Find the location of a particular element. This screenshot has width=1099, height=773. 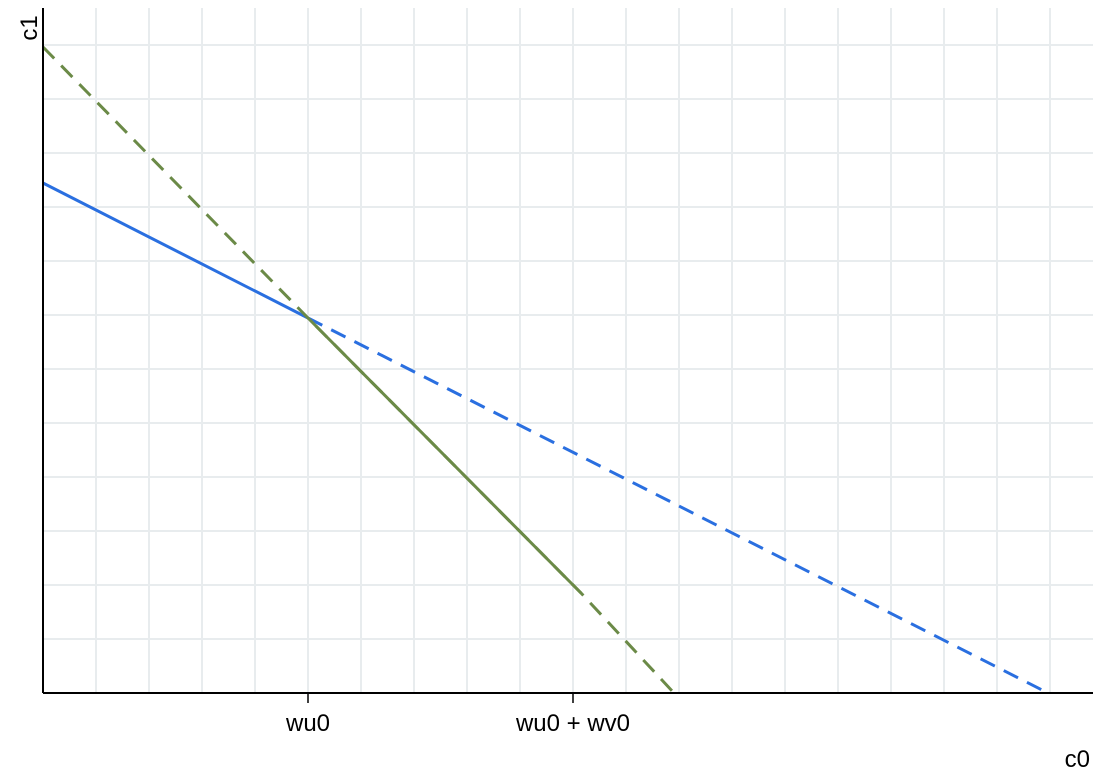

y-axis-label: c1 is located at coordinates (29, 27).